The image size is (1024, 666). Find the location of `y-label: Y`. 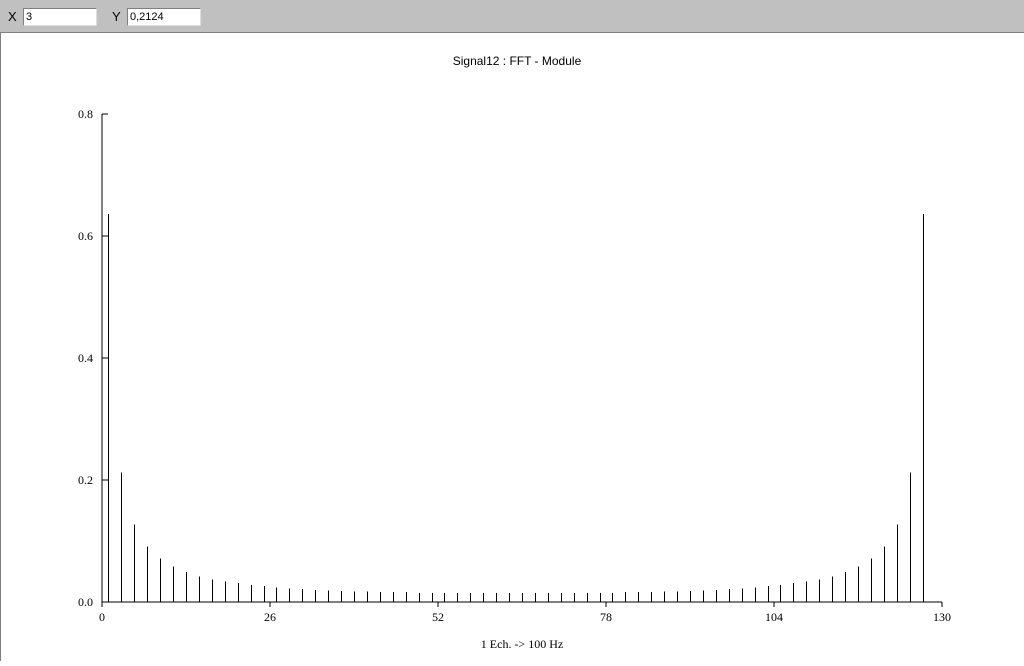

y-label: Y is located at coordinates (116, 16).